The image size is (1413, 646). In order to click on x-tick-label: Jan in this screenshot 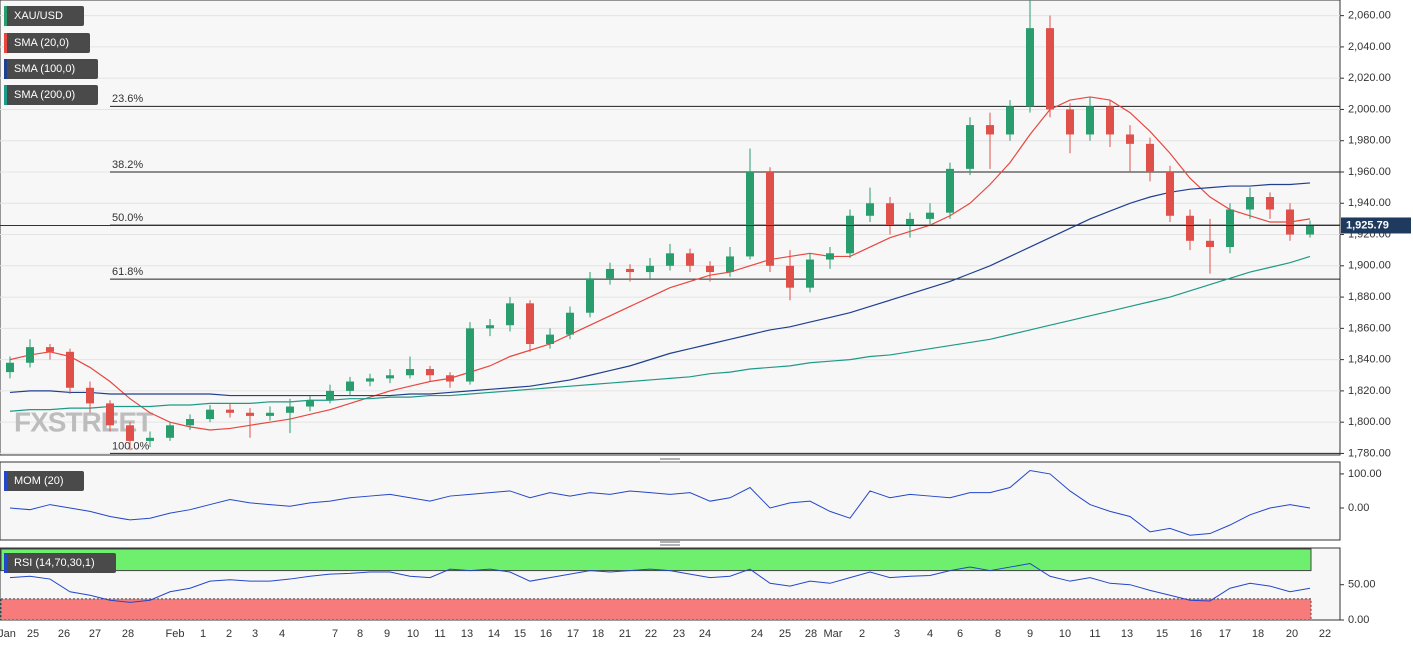, I will do `click(8, 634)`.